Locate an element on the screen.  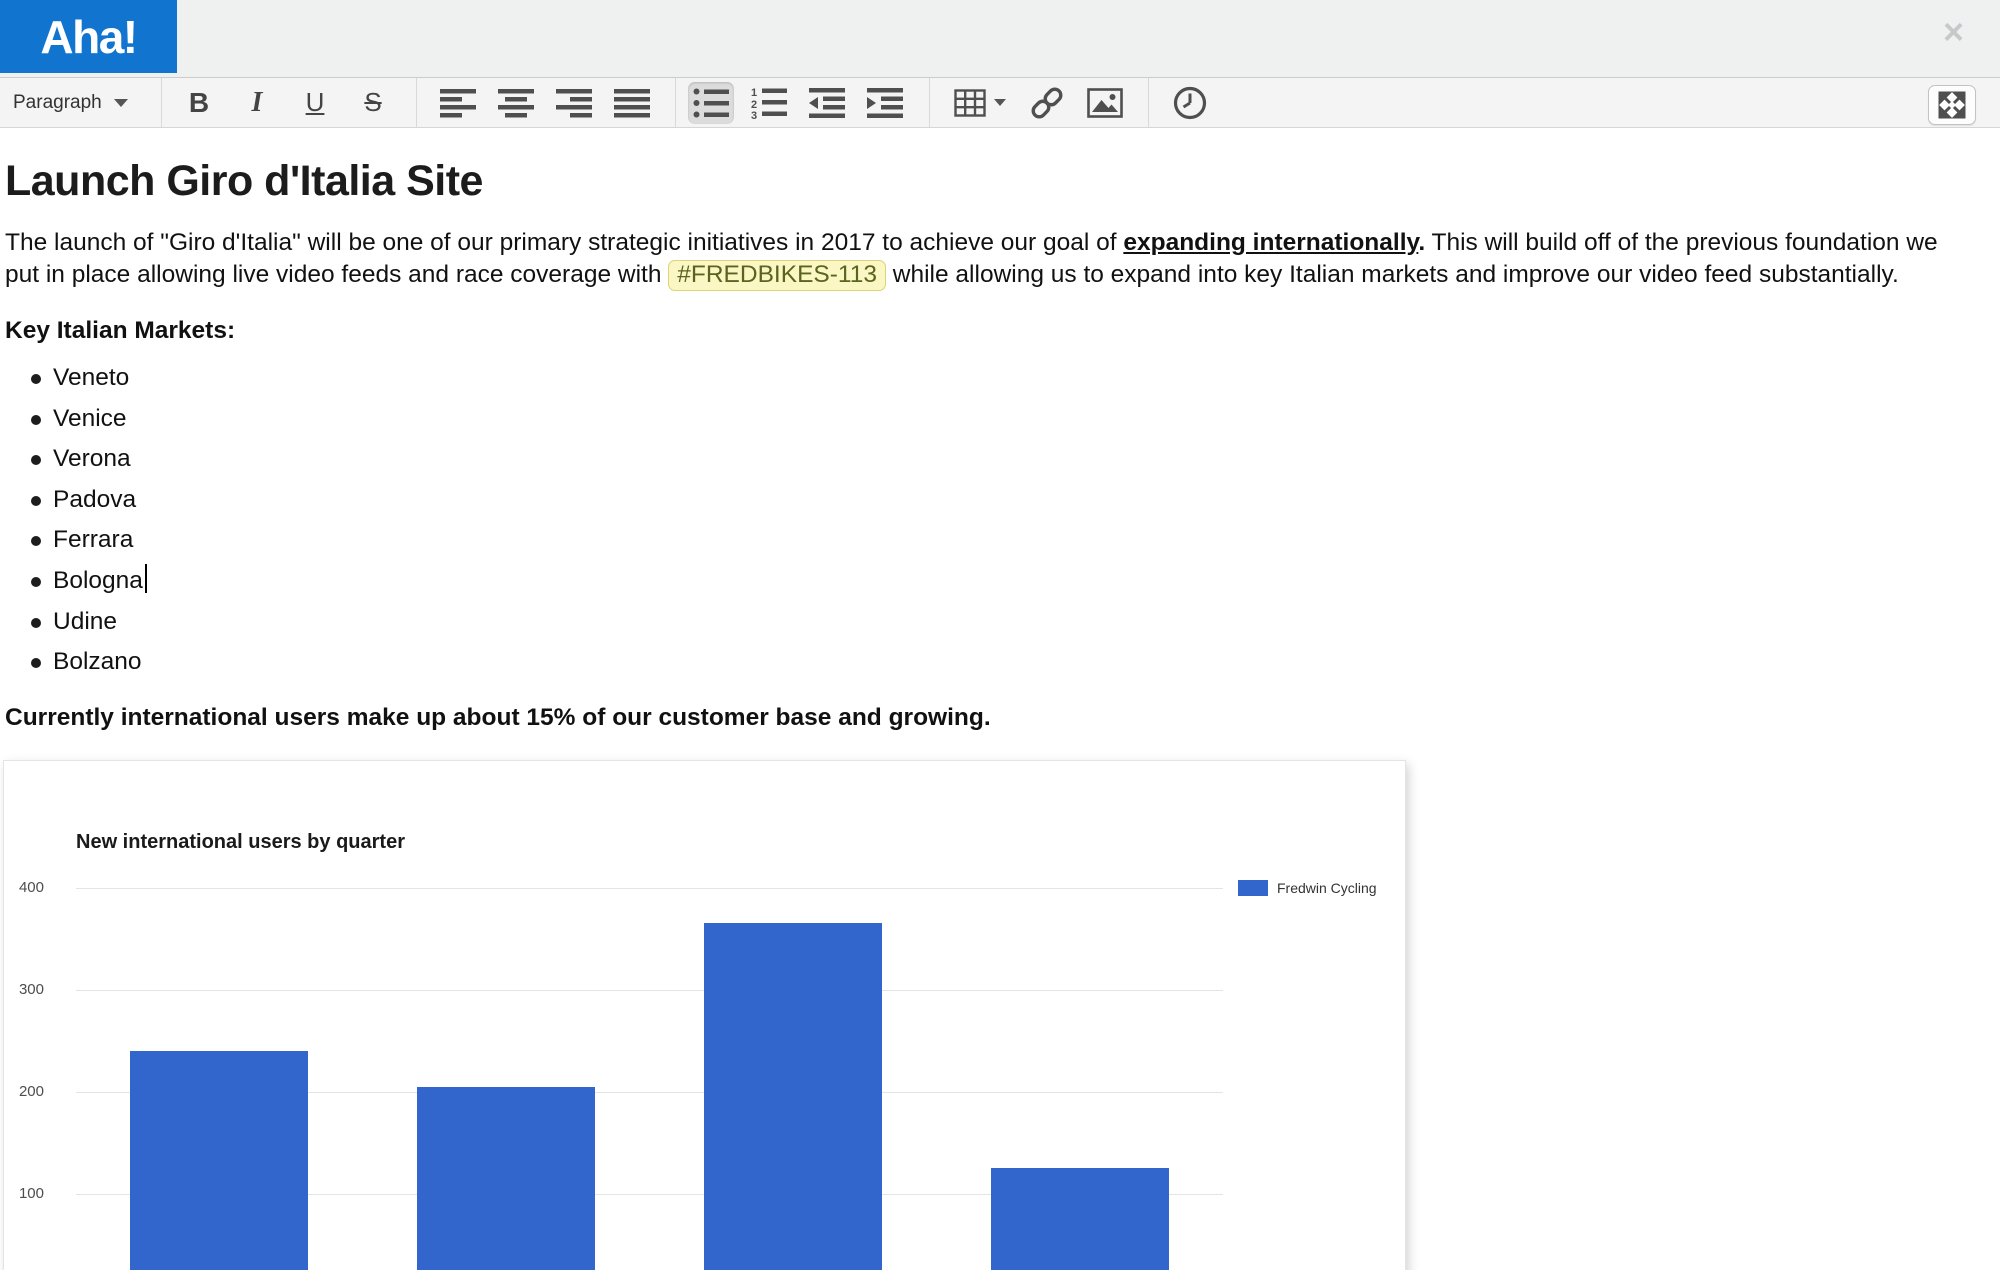
outdent-button is located at coordinates (827, 103).